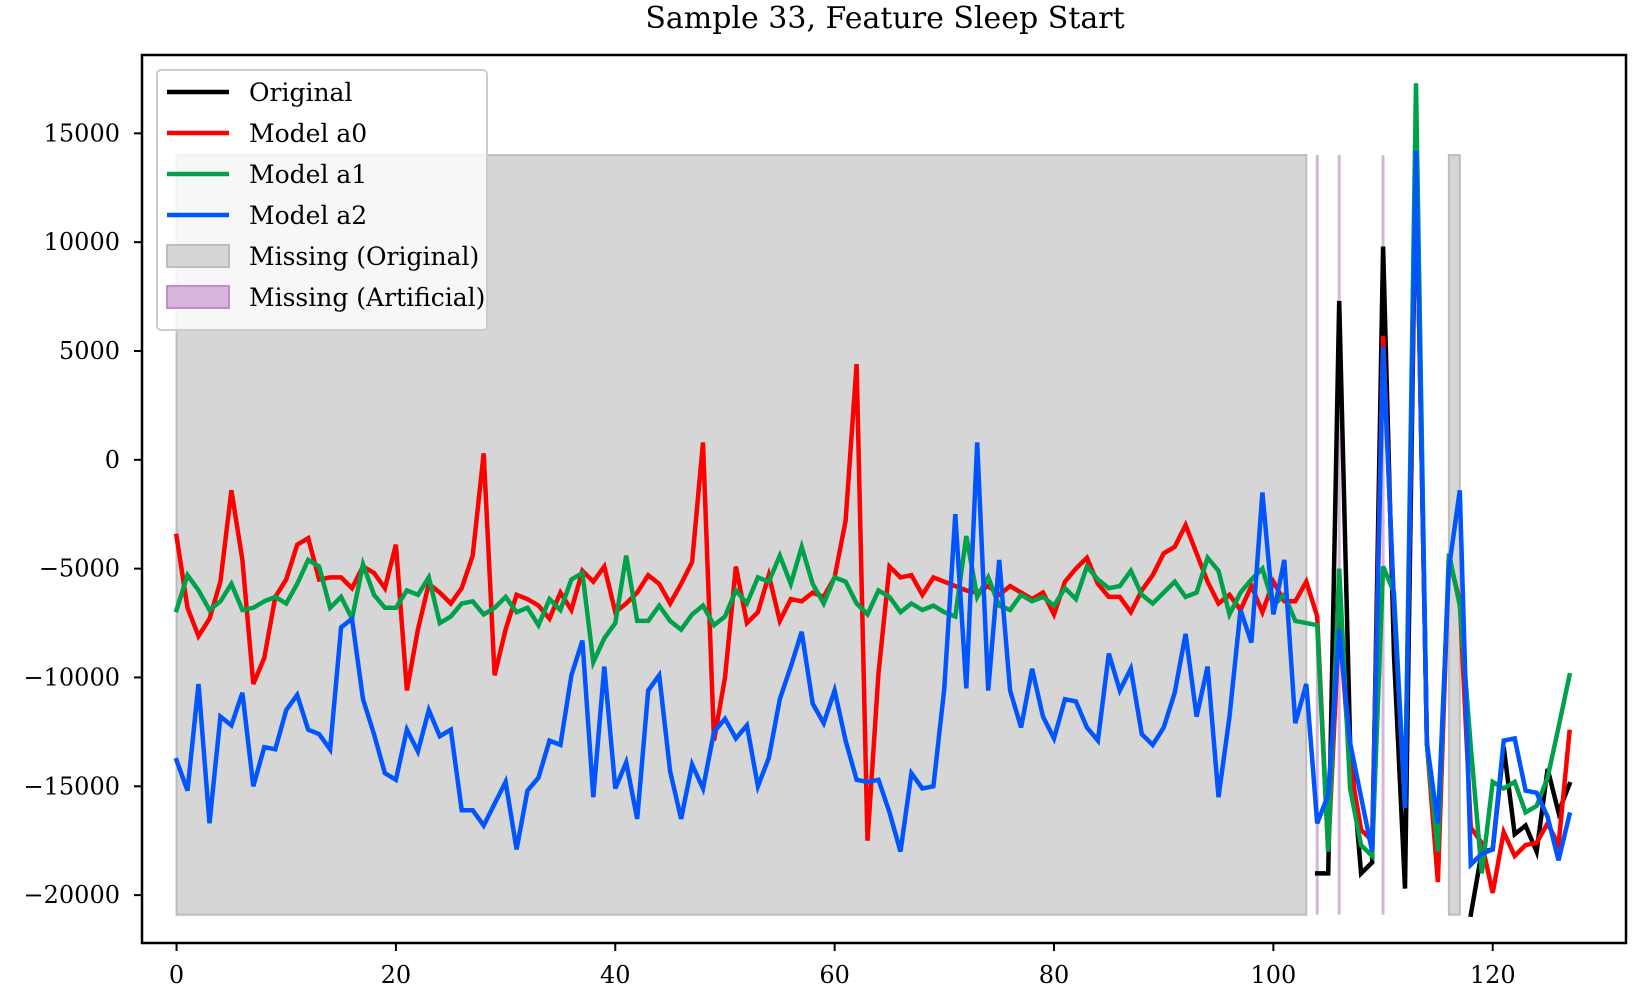 The height and width of the screenshot is (1003, 1633). I want to click on x-tick-label: 0, so click(176, 975).